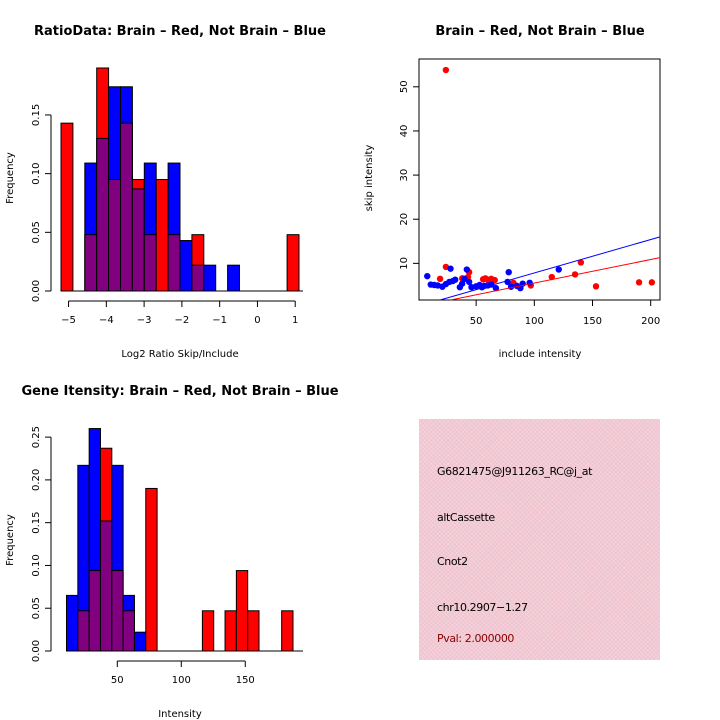 The width and height of the screenshot is (720, 720). Describe the element at coordinates (466, 517) in the screenshot. I see `event-type-text: altCassette` at that location.